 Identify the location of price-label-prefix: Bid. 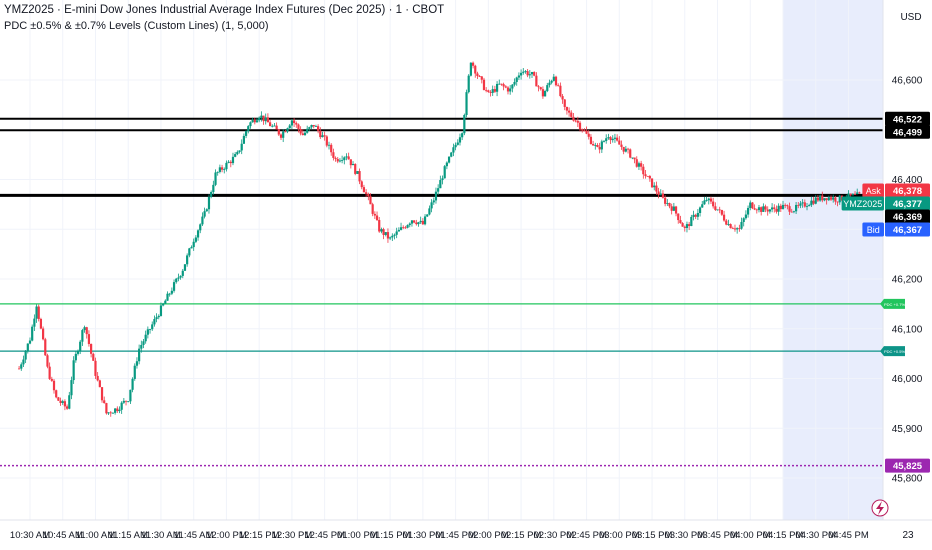
(873, 230).